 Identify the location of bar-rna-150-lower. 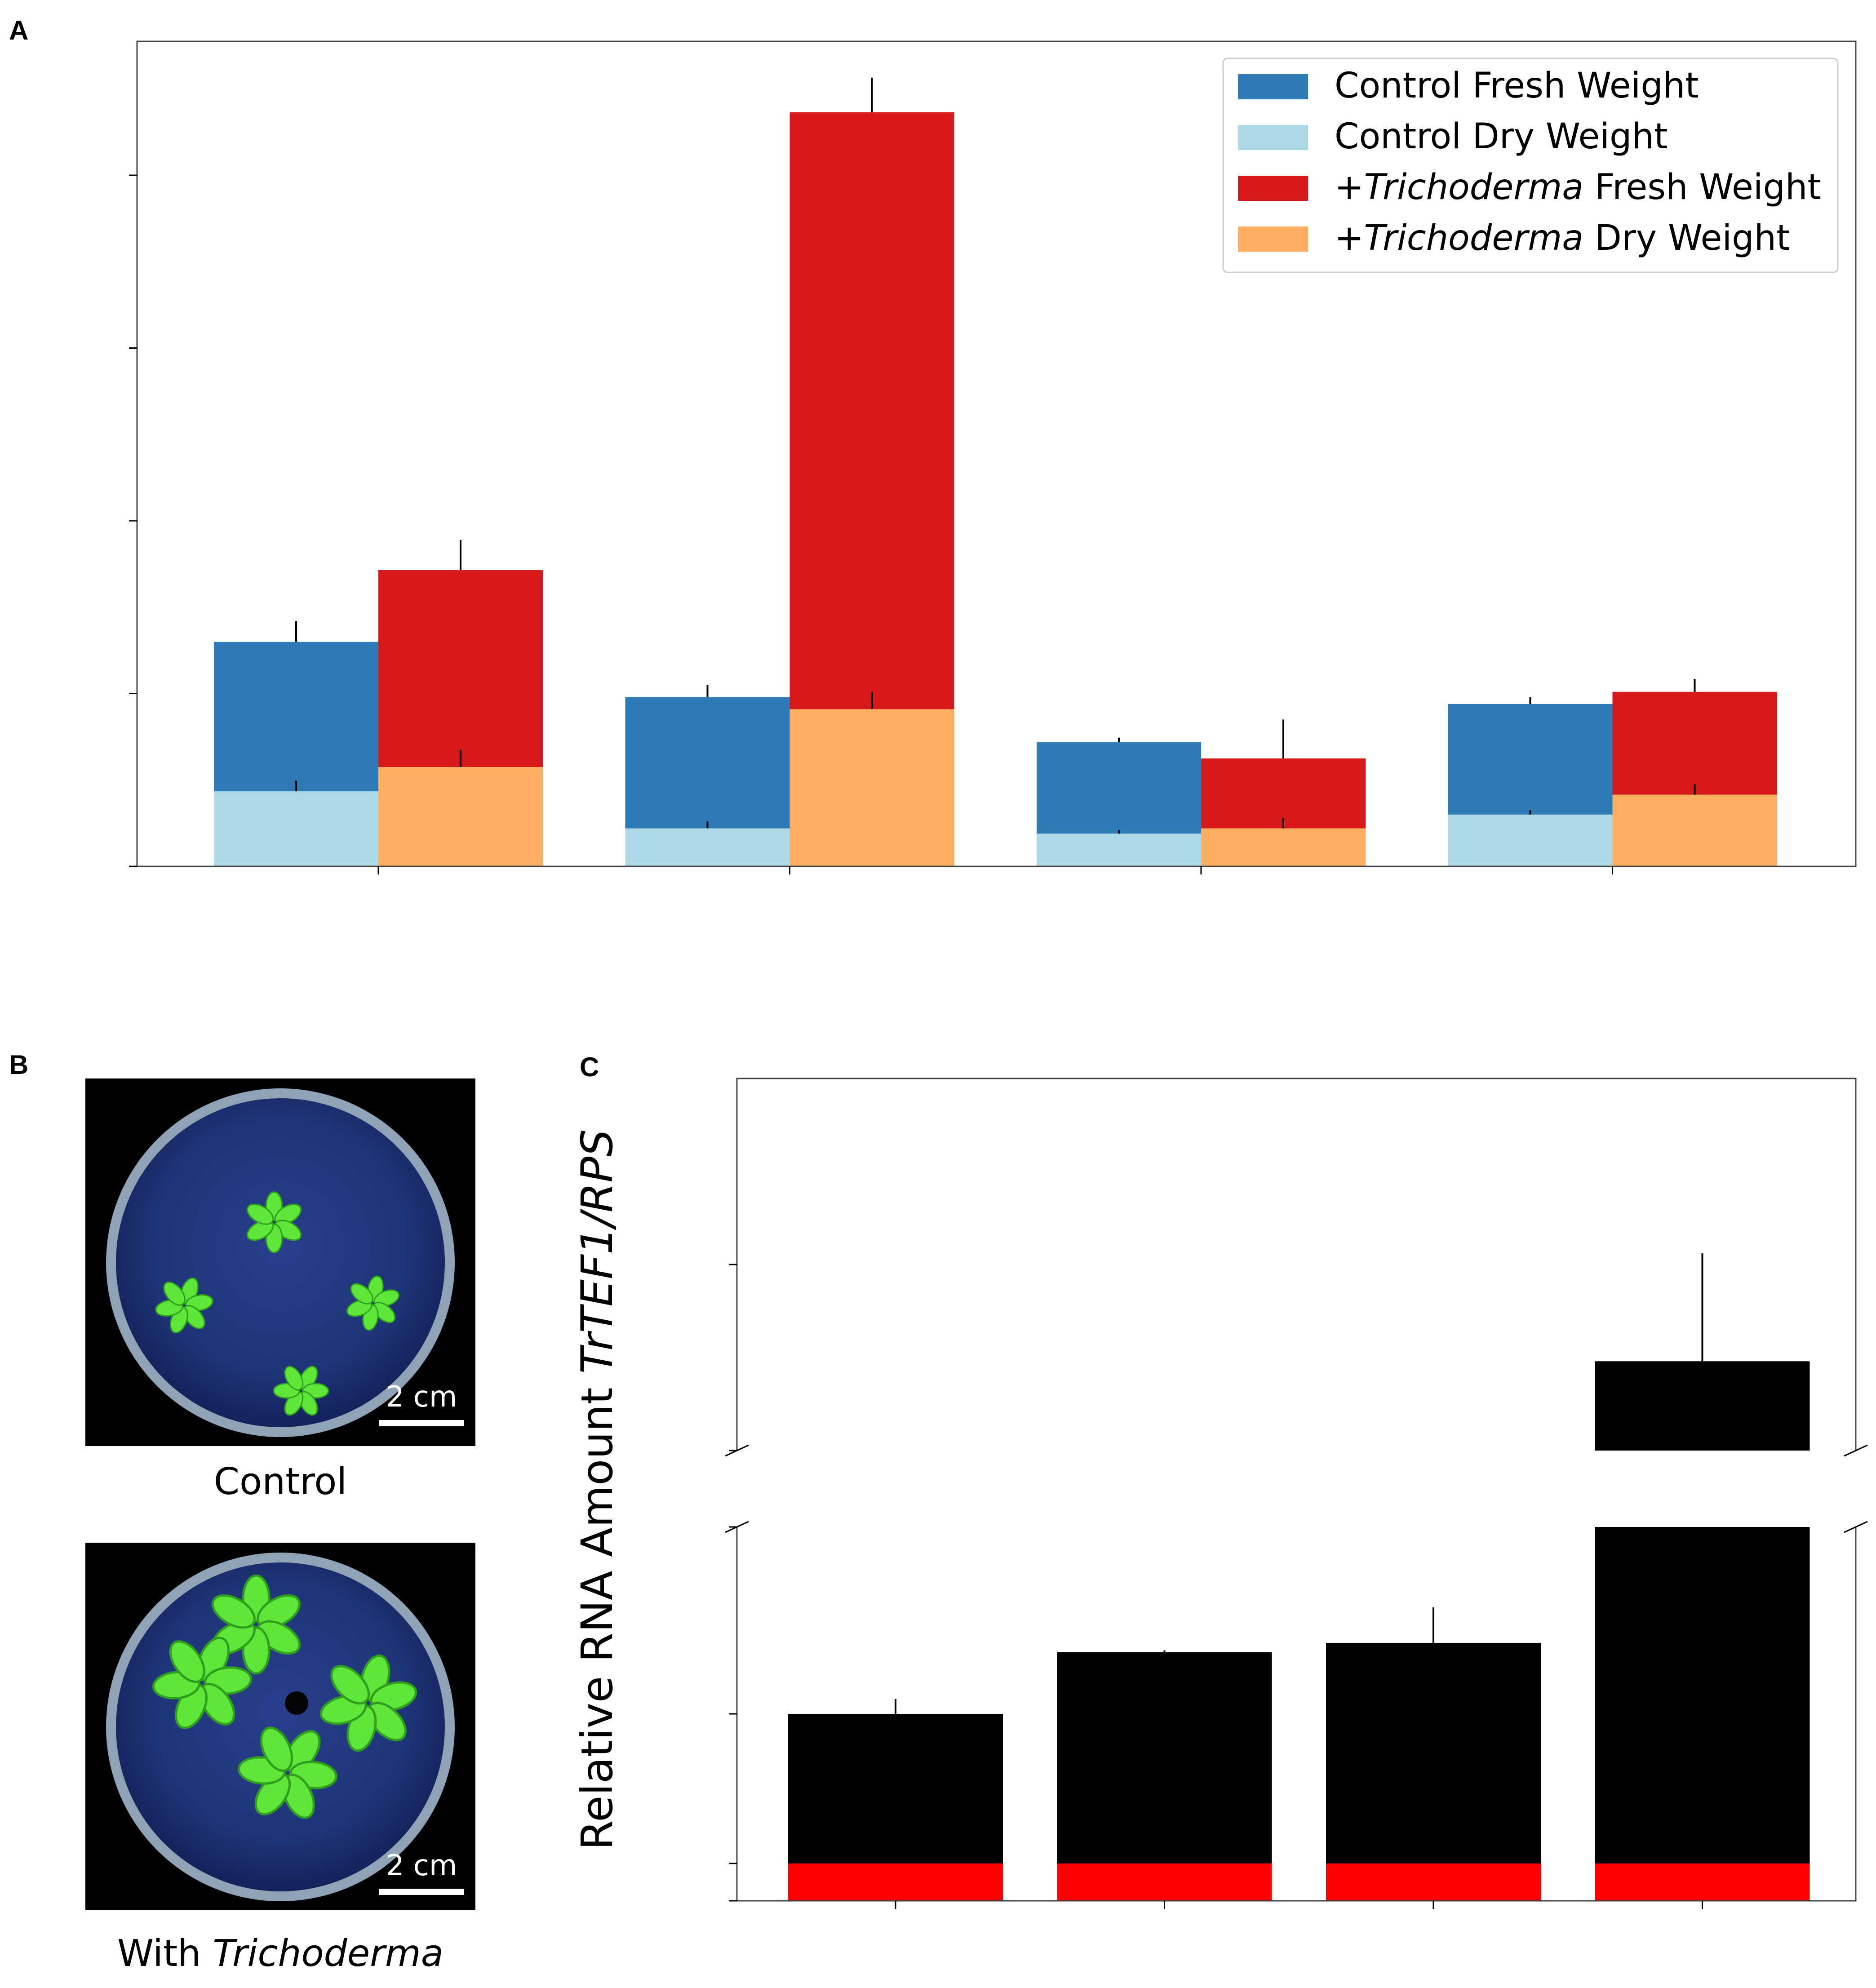
(1702, 1714).